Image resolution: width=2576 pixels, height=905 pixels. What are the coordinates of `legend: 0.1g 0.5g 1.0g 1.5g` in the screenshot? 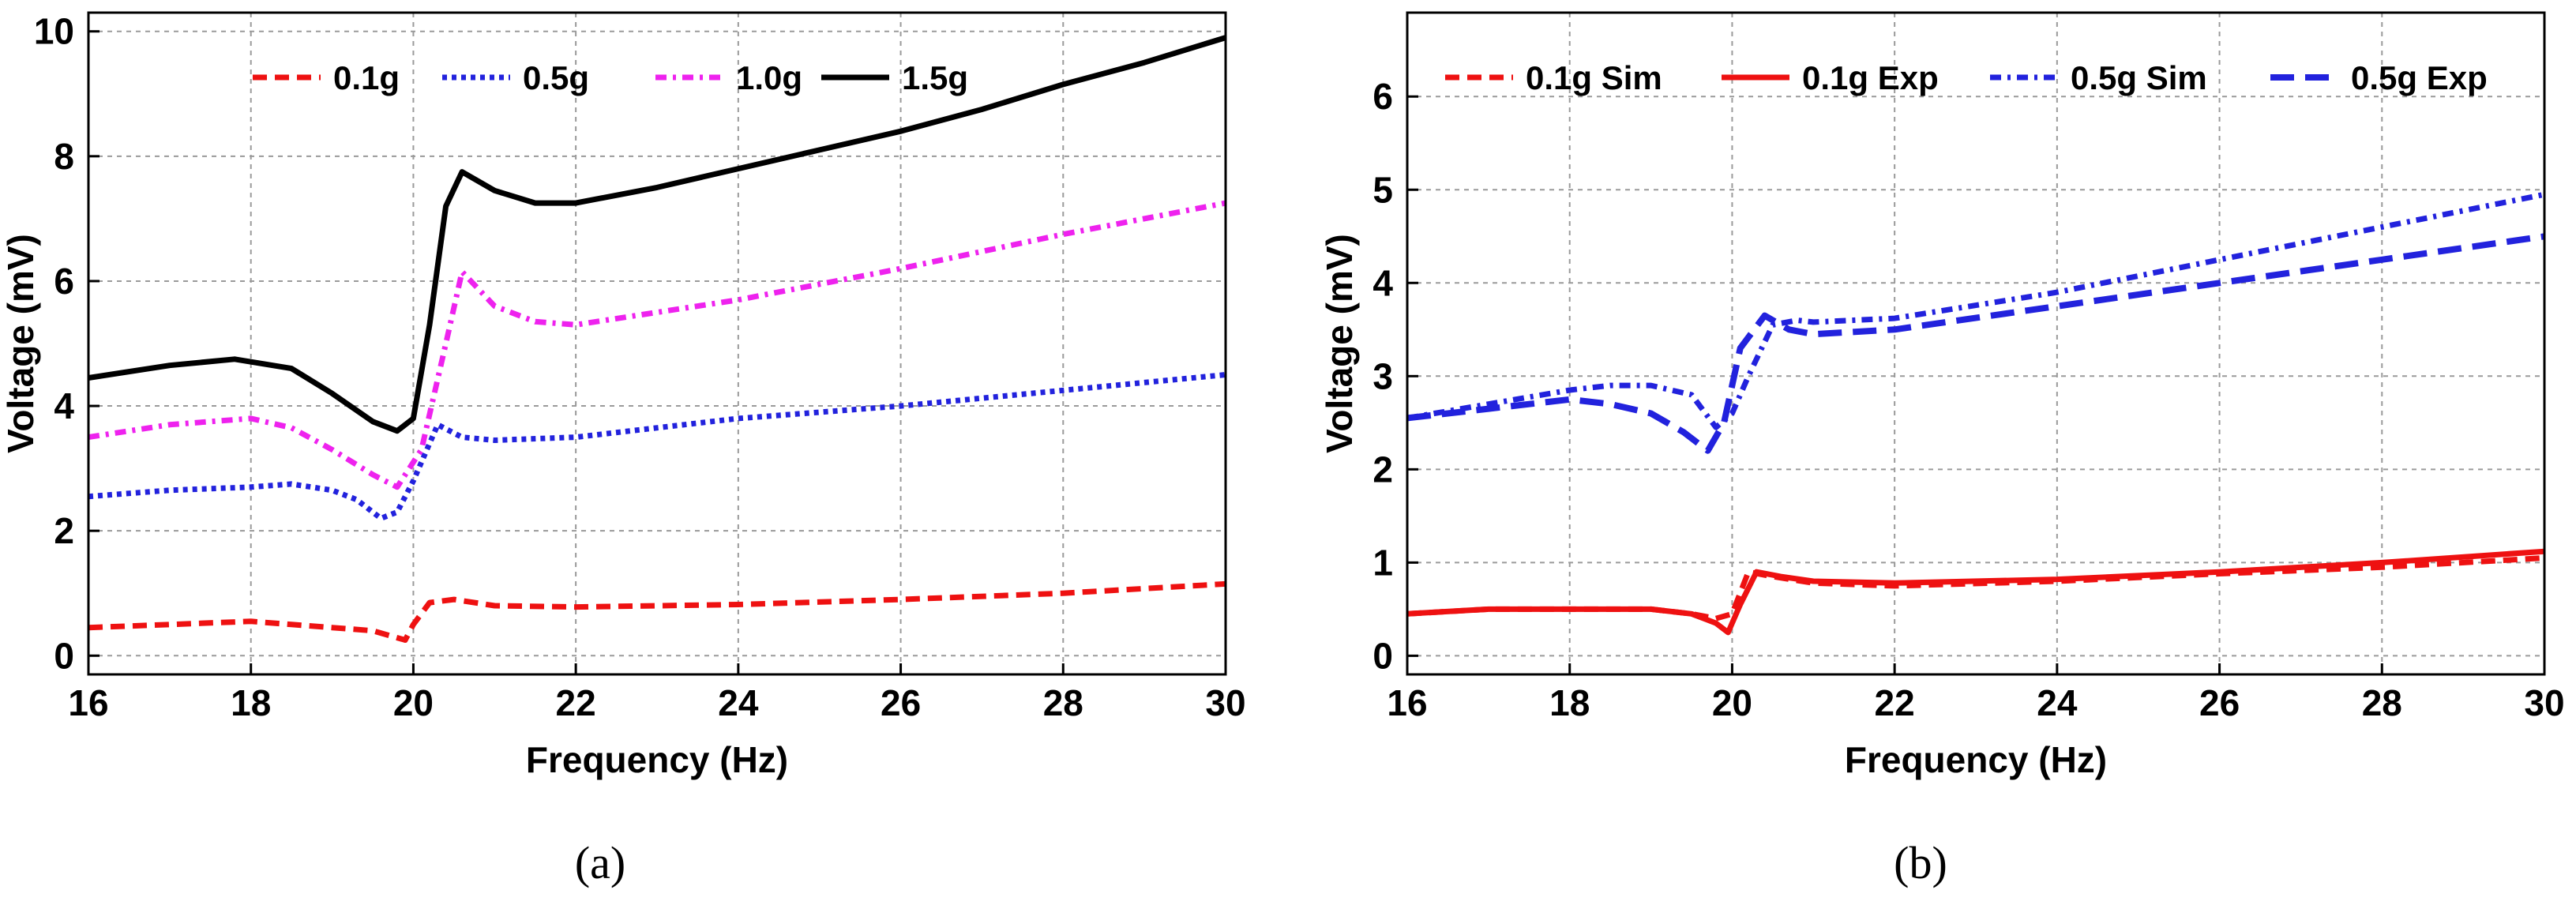 It's located at (610, 77).